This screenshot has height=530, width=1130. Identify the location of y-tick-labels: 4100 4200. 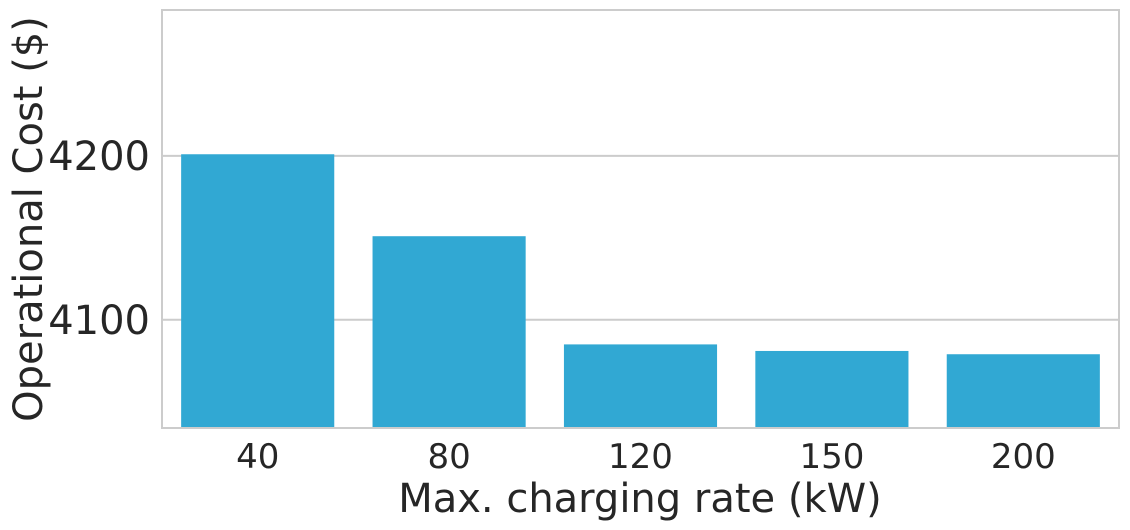
(99, 239).